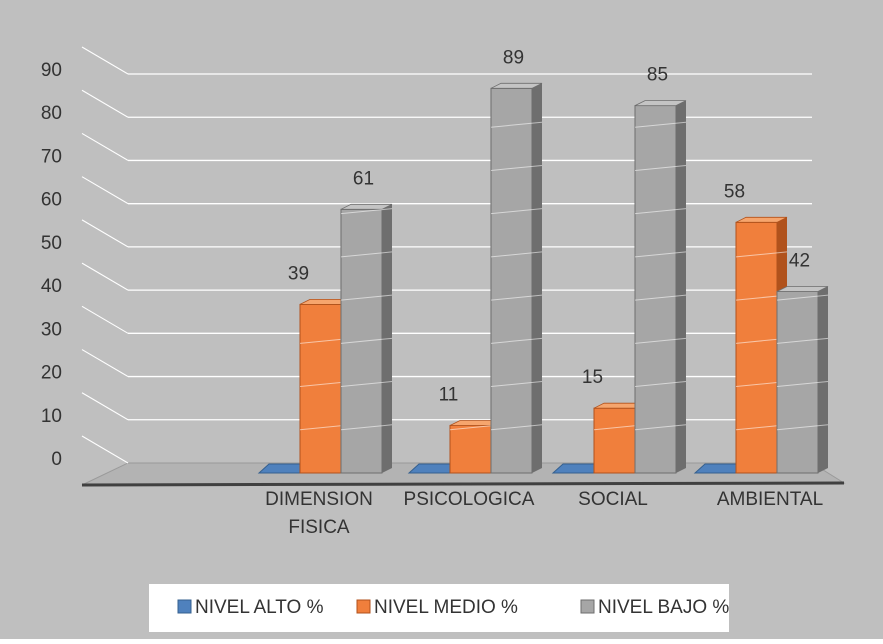 This screenshot has width=883, height=644. Describe the element at coordinates (51, 416) in the screenshot. I see `y-tick-label: 10` at that location.